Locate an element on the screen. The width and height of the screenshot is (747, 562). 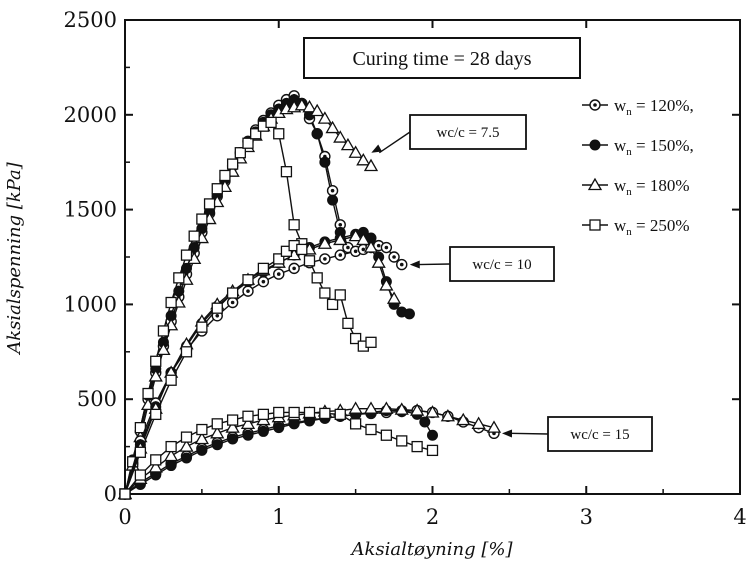
annotation-text: wc/c = 10 is located at coordinates (501, 265).